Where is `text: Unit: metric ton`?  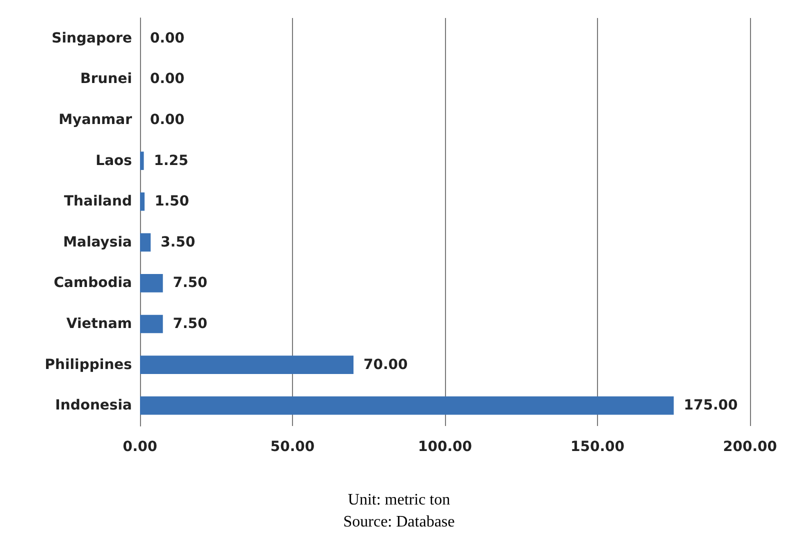 text: Unit: metric ton is located at coordinates (399, 500).